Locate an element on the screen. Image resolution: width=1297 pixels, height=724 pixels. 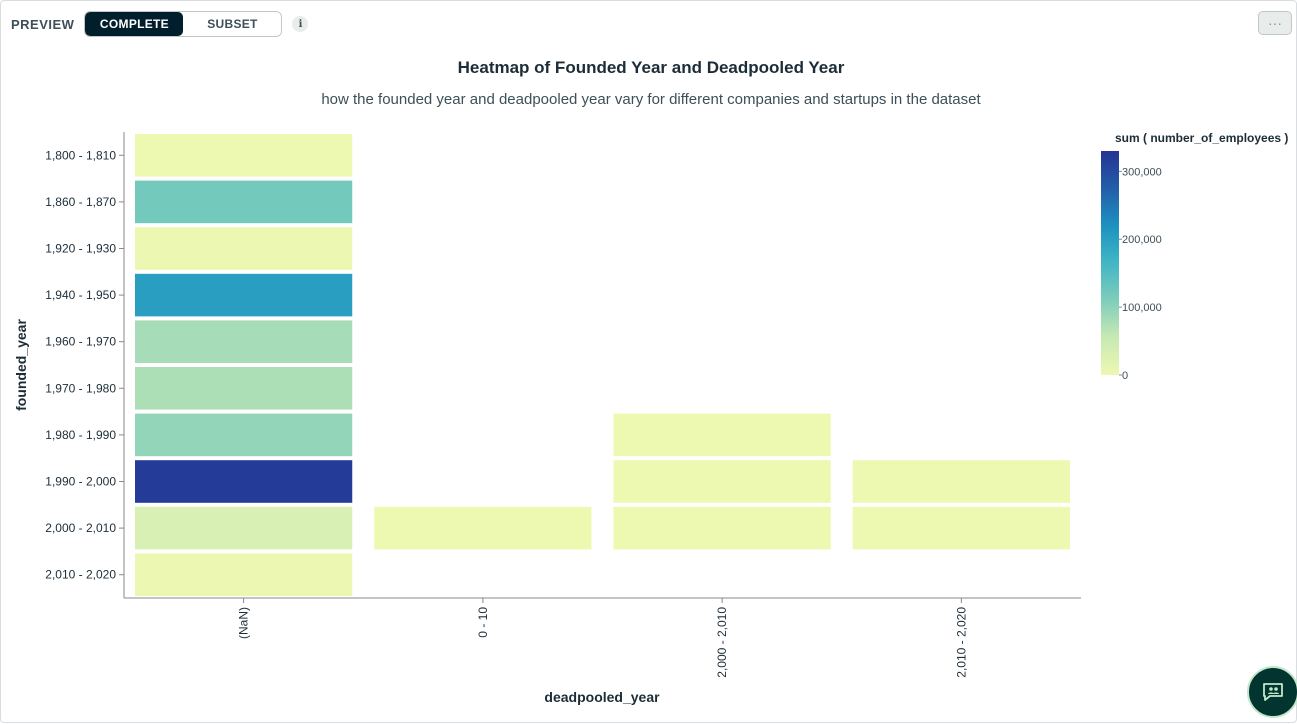
chat-icon is located at coordinates (1273, 692).